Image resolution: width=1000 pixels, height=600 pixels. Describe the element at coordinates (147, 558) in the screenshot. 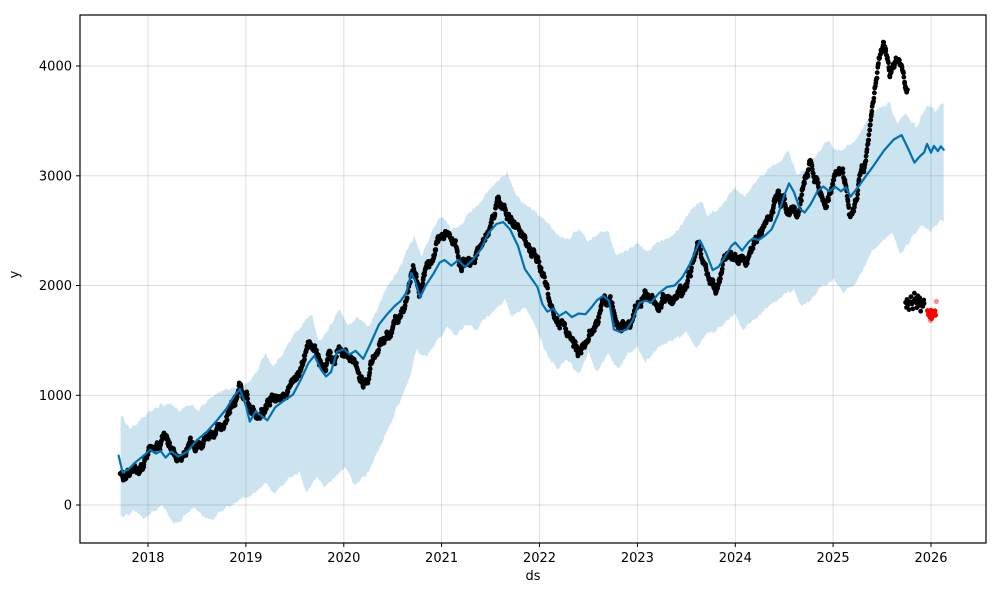

I see `x-tick-label-2018: 2018` at that location.